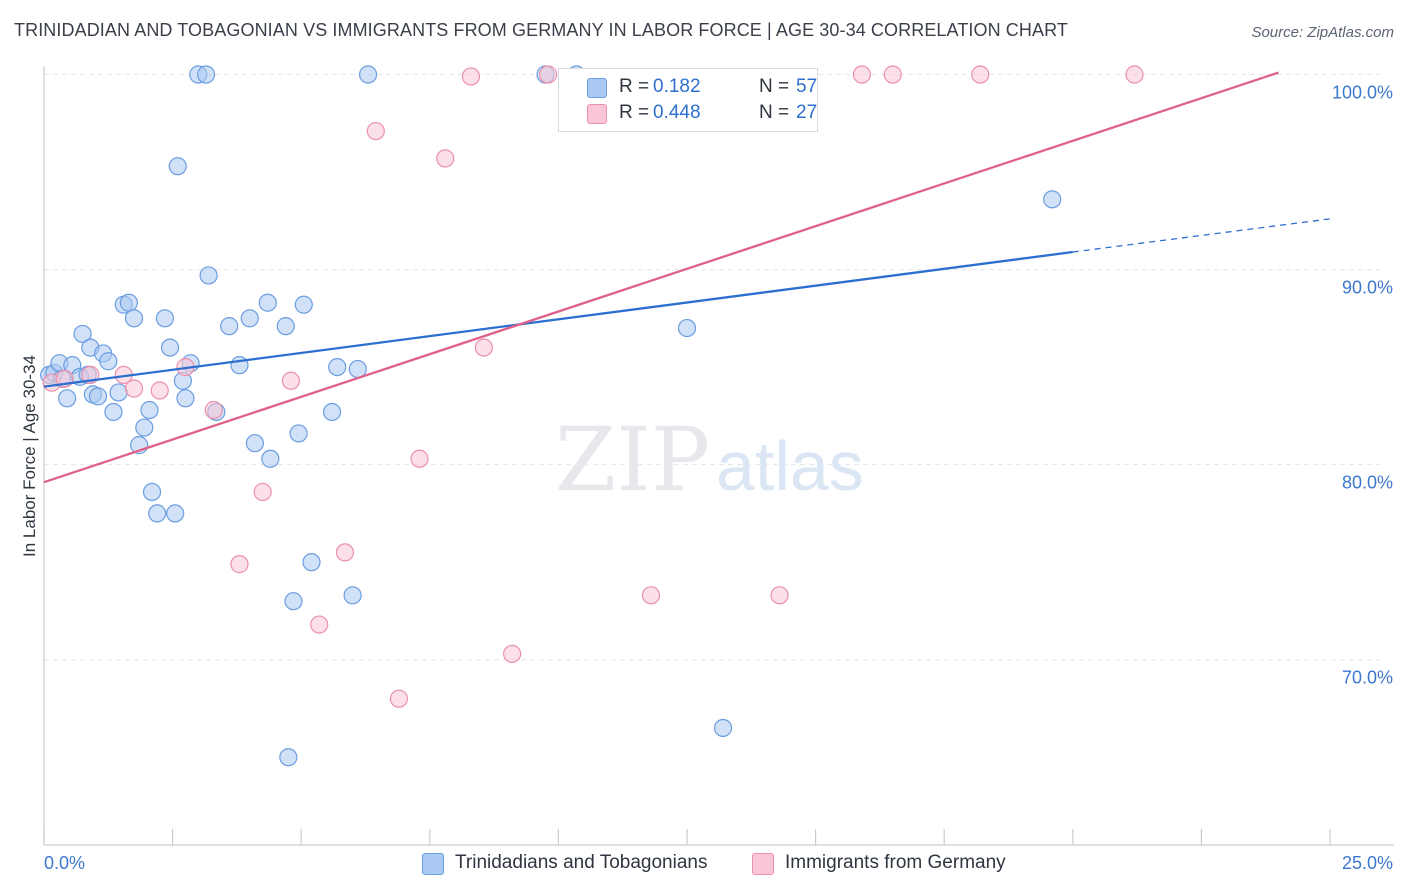 The width and height of the screenshot is (1406, 892). Describe the element at coordinates (807, 86) in the screenshot. I see `legend-n-value: 57` at that location.